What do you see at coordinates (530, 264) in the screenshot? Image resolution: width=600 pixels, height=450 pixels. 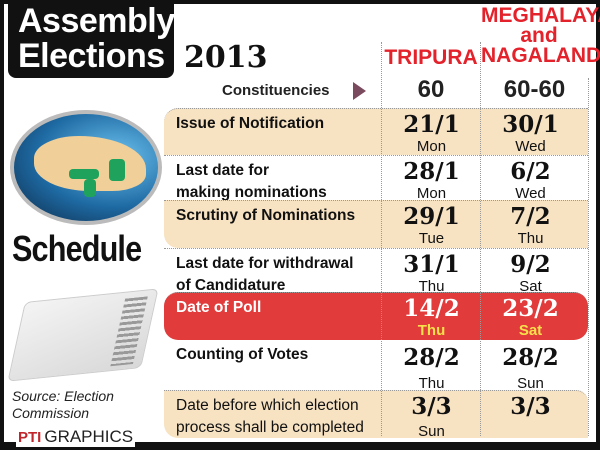 I see `date: 9/2` at bounding box center [530, 264].